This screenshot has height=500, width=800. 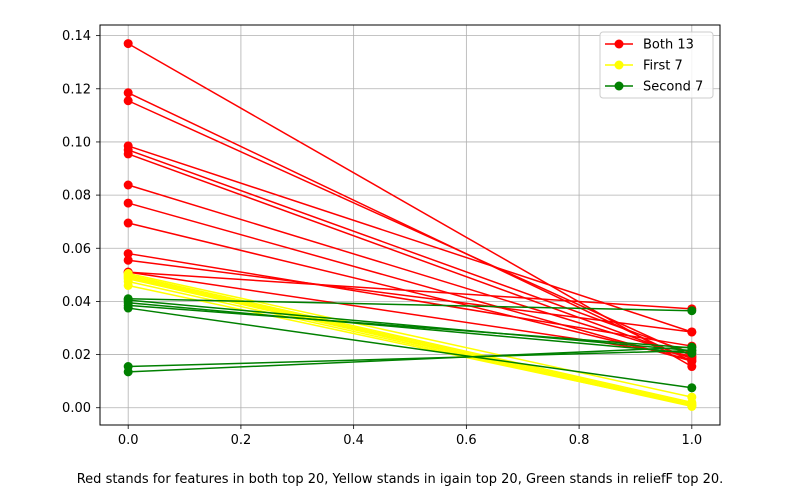 What do you see at coordinates (76, 249) in the screenshot?
I see `y-tick-label: 0.06` at bounding box center [76, 249].